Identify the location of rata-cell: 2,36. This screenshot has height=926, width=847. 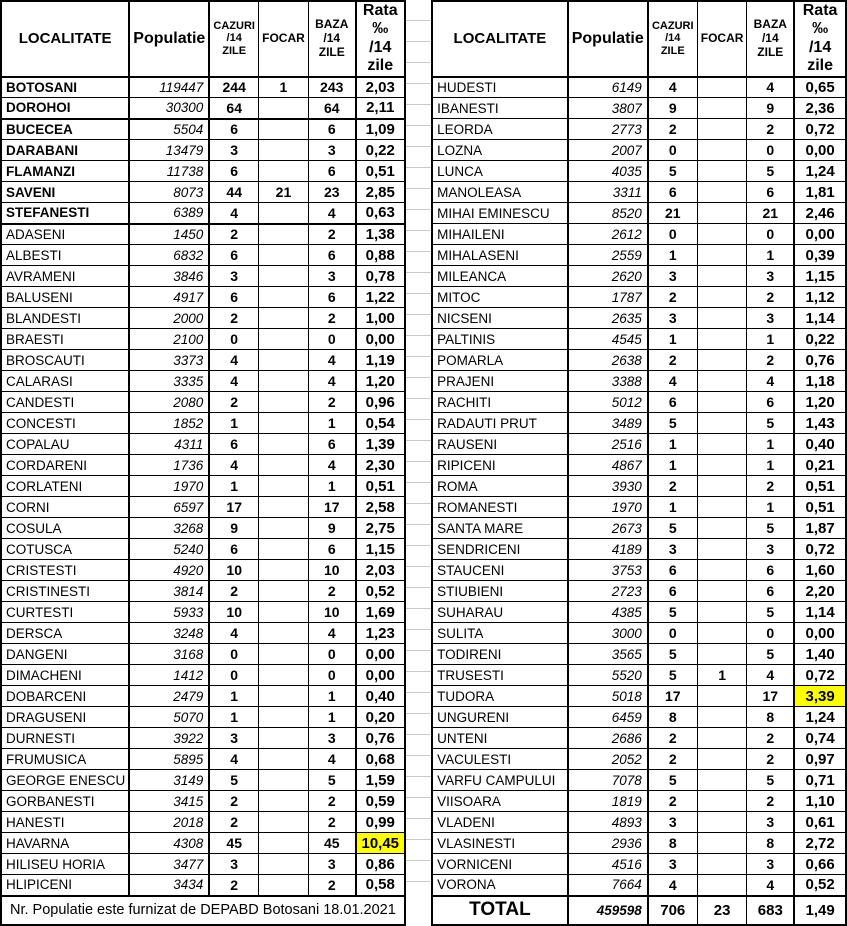
(820, 108).